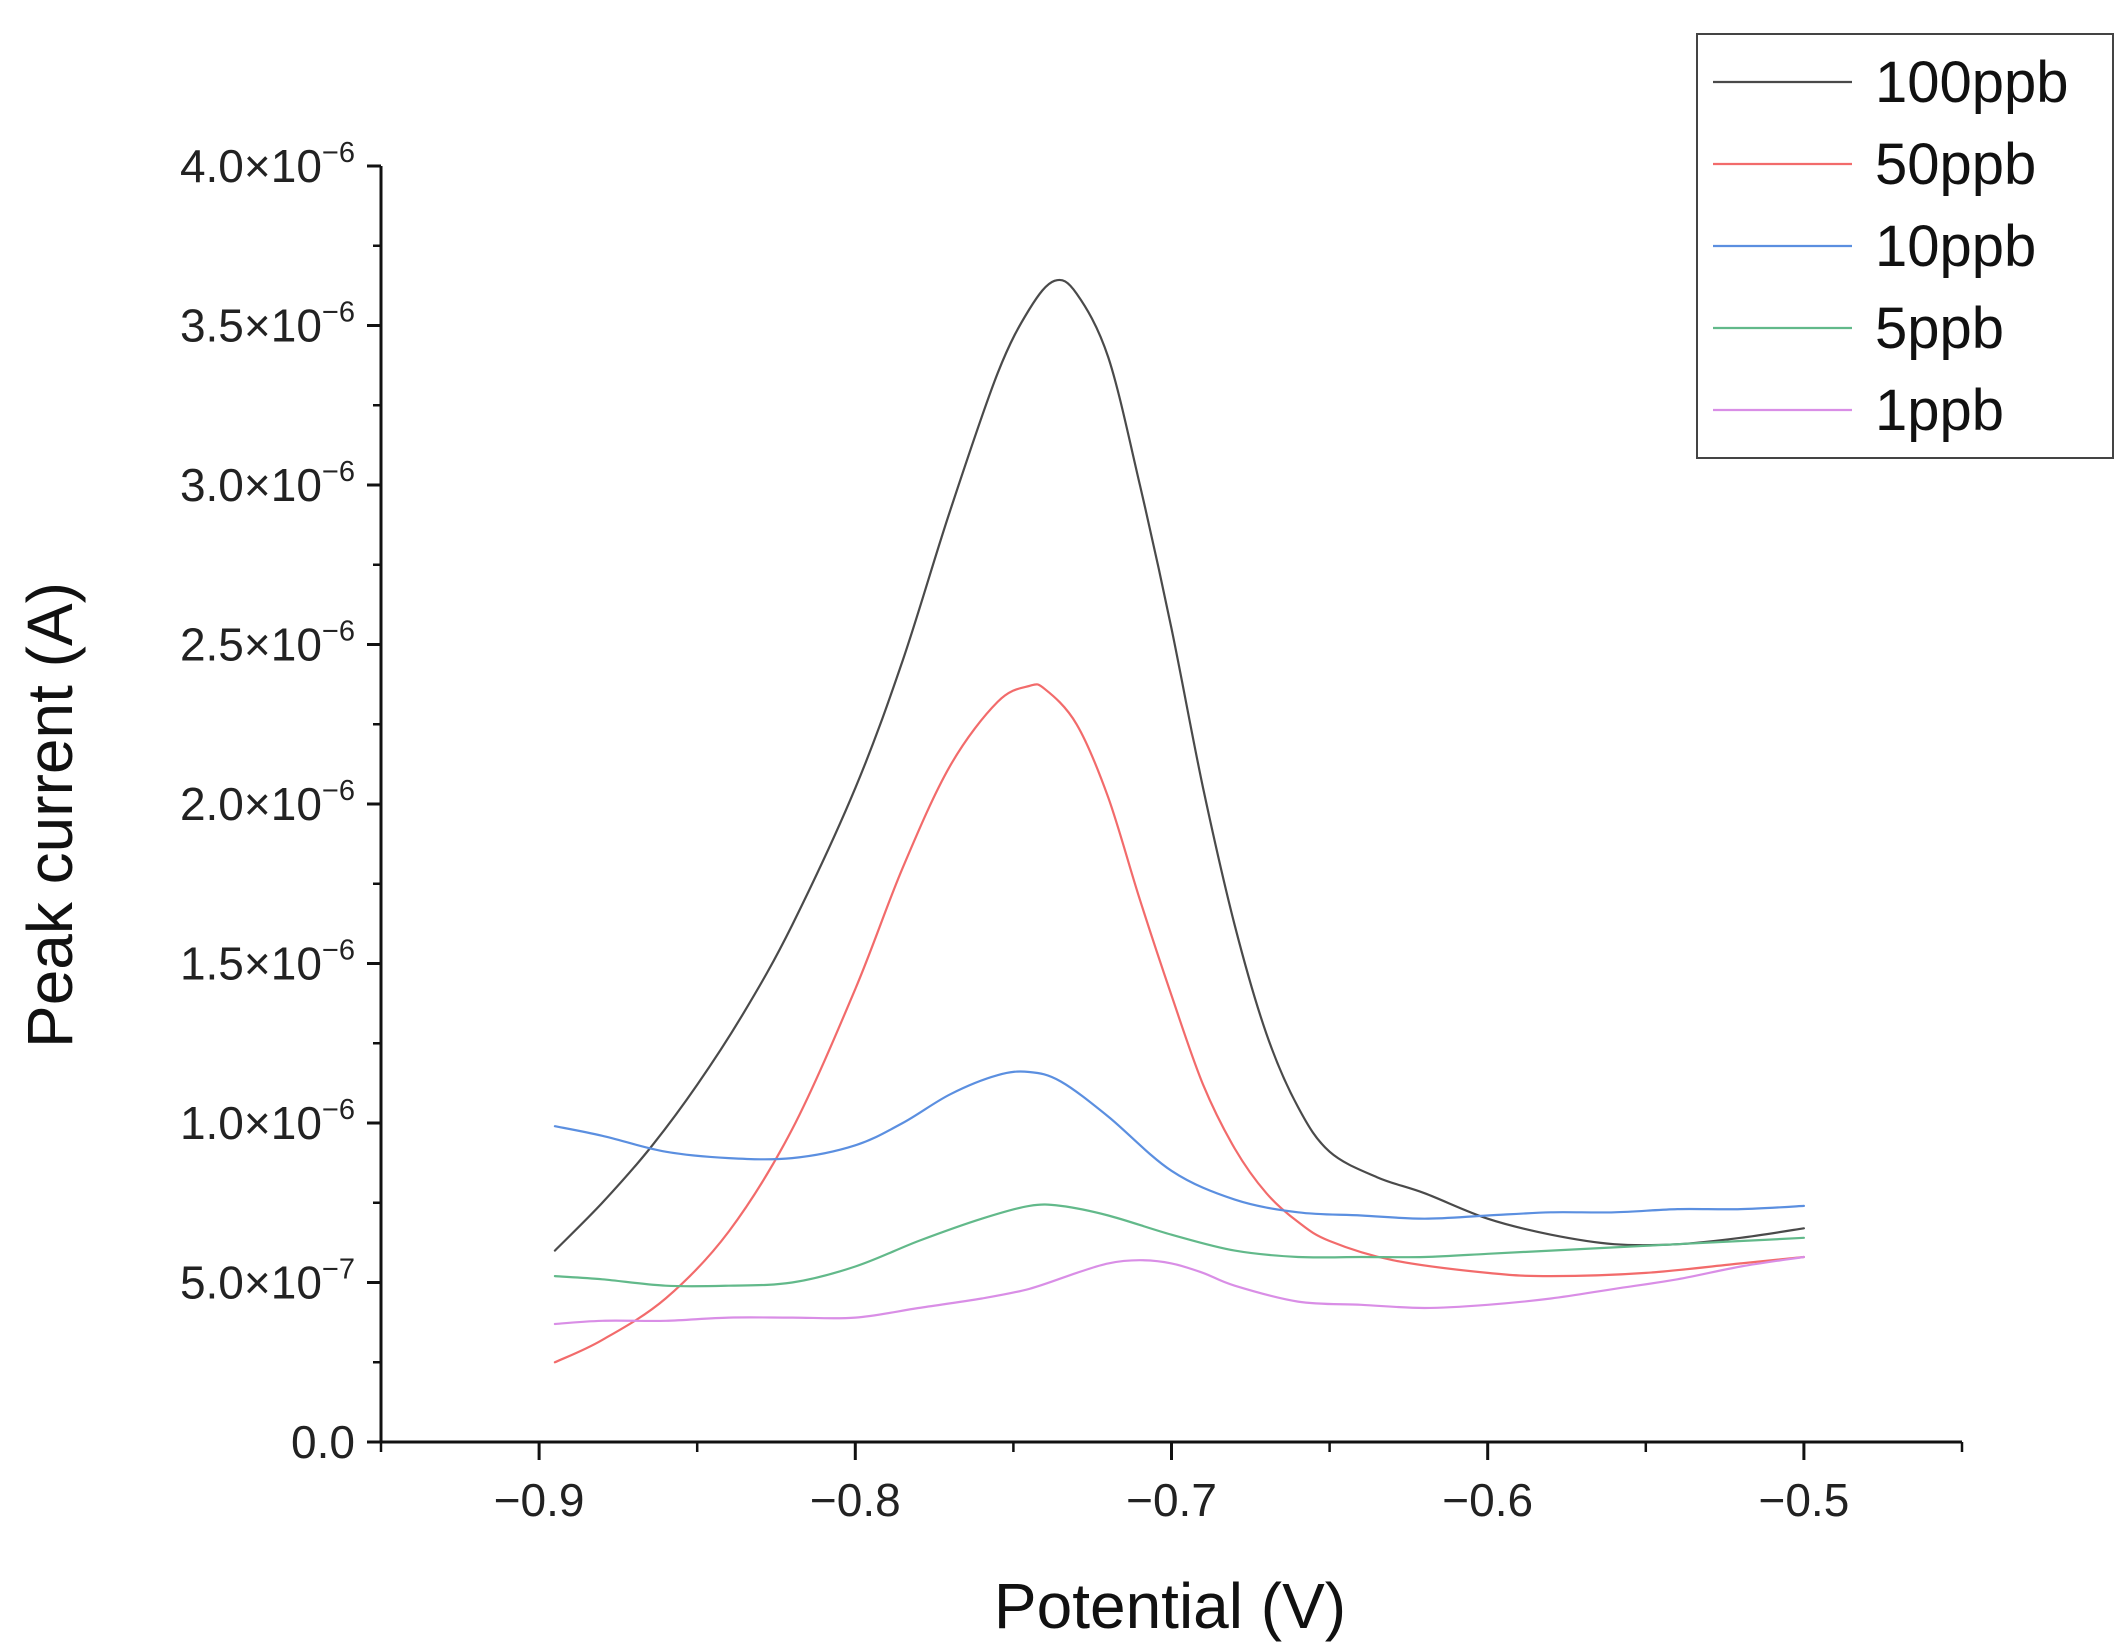  What do you see at coordinates (267, 962) in the screenshot?
I see `y-tick-label: 1.5×10⁻⁶` at bounding box center [267, 962].